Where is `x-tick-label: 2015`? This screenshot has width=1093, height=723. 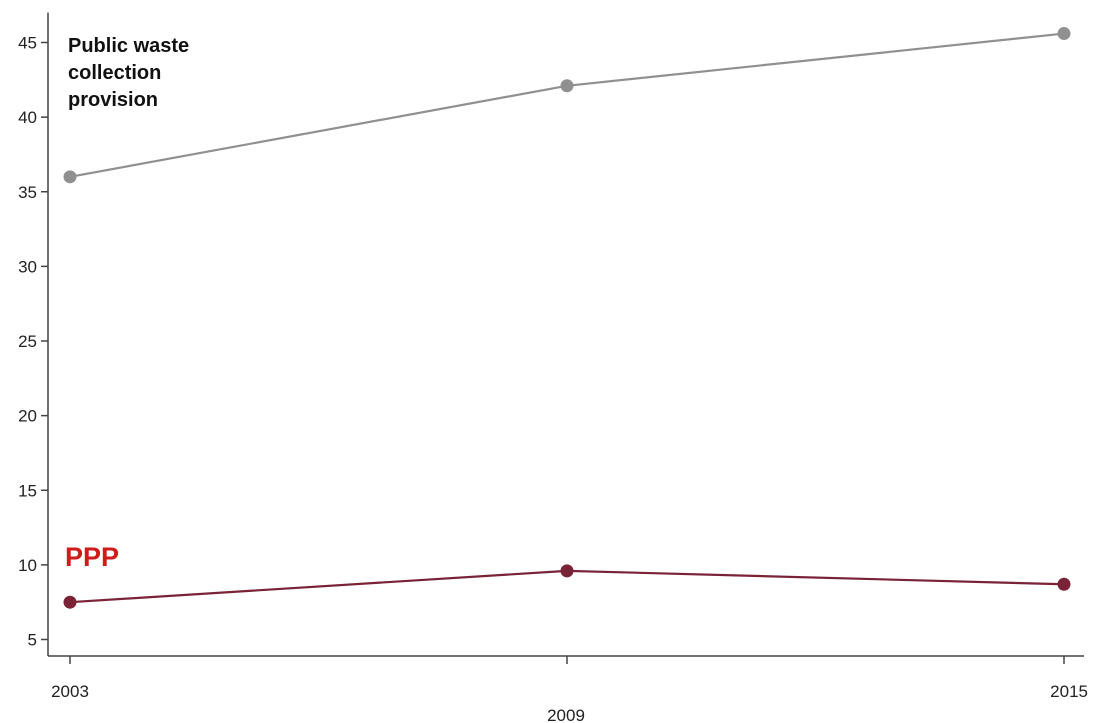 x-tick-label: 2015 is located at coordinates (1069, 691).